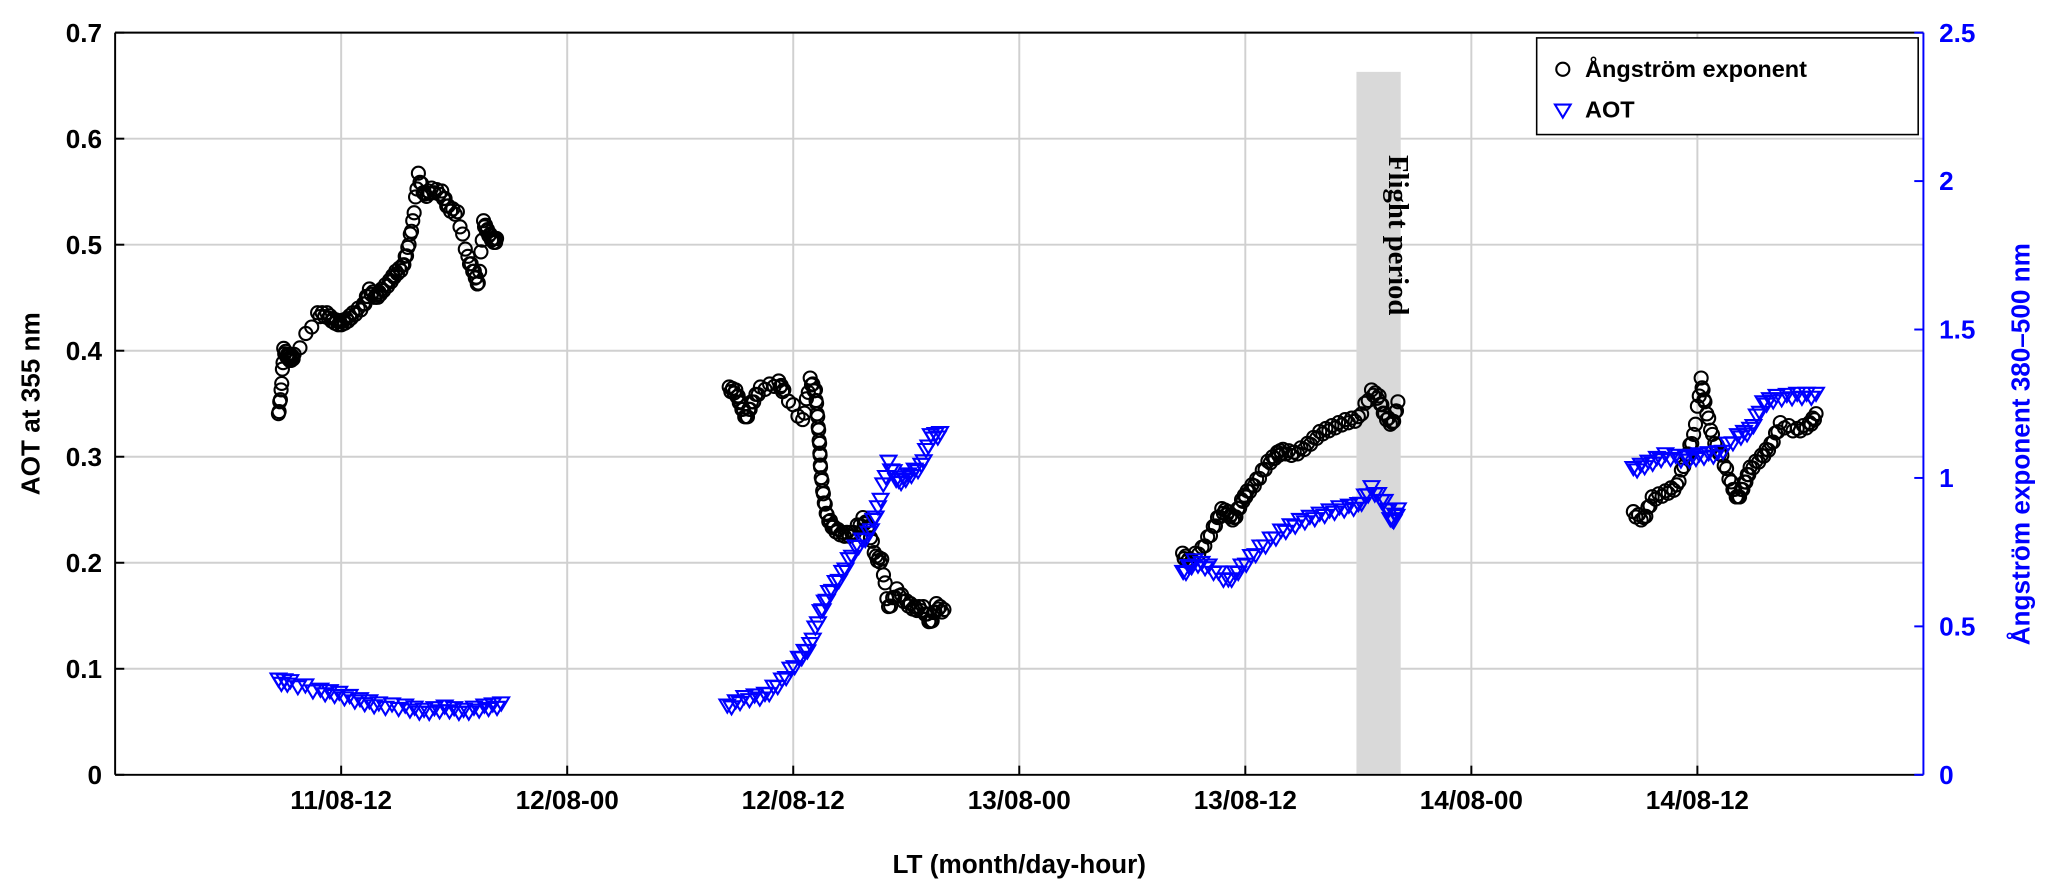 The width and height of the screenshot is (2049, 895). I want to click on y-right-tick-label: 2, so click(1946, 181).